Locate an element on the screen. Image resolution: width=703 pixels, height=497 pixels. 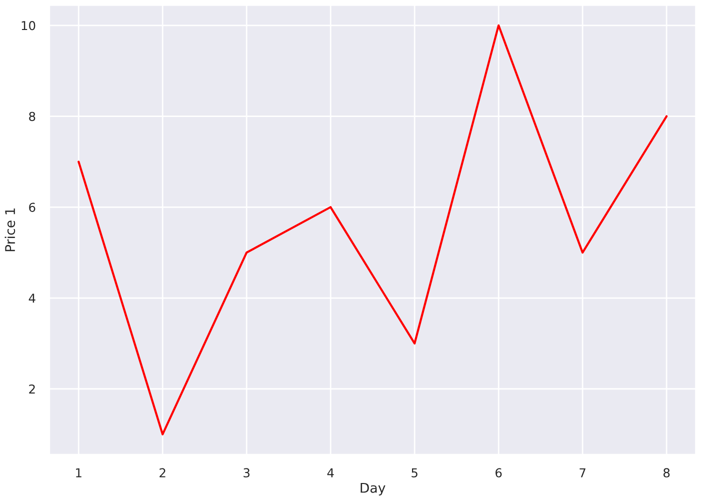
x-tick-label: 2 is located at coordinates (163, 473).